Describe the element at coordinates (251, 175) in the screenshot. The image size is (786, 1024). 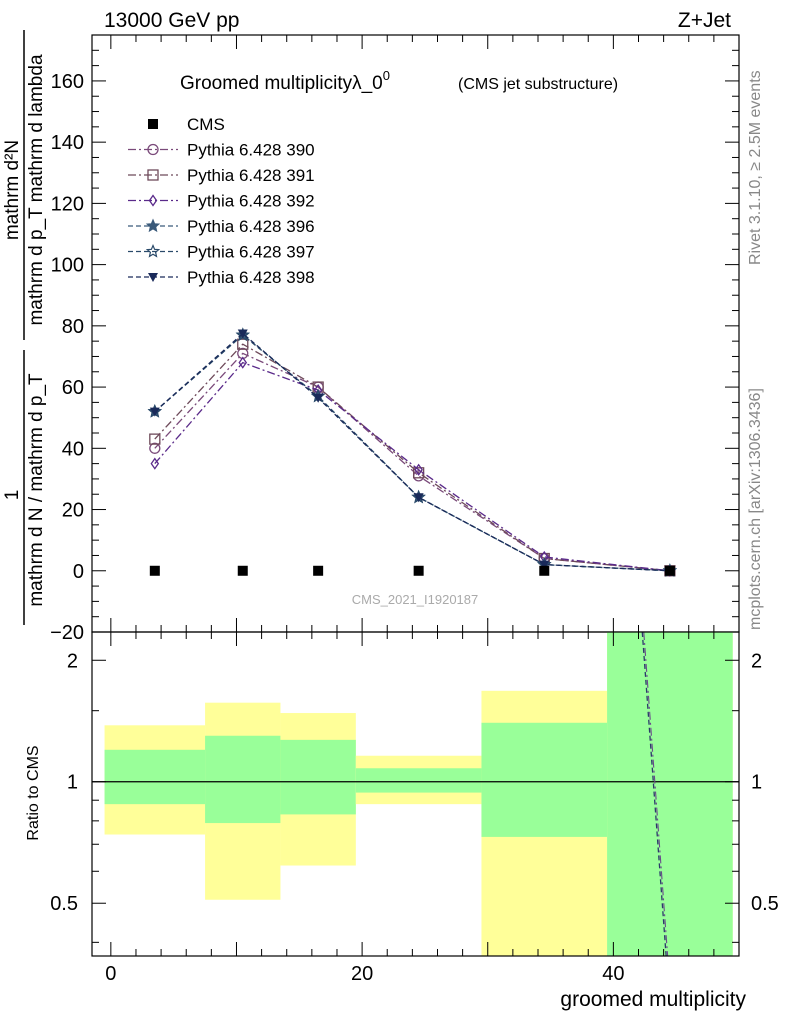
I see `legend-label: Pythia 6.428 391` at that location.